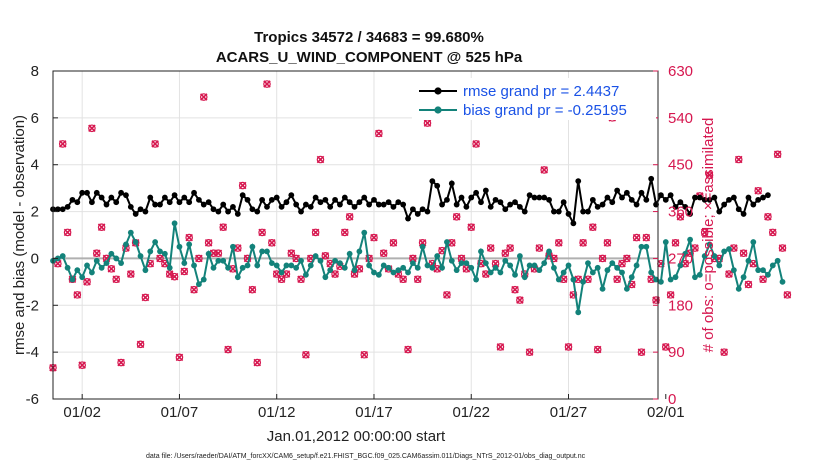  What do you see at coordinates (680, 212) in the screenshot?
I see `right-tick-label: 360` at bounding box center [680, 212].